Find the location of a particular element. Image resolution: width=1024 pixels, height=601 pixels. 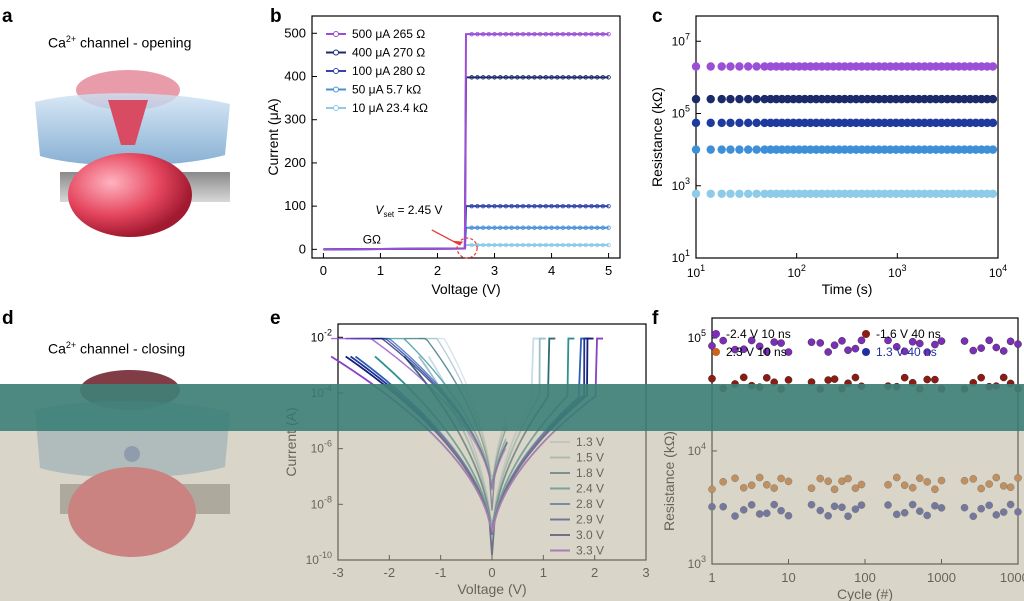

x-tick-label: 10⁴ is located at coordinates (998, 271).